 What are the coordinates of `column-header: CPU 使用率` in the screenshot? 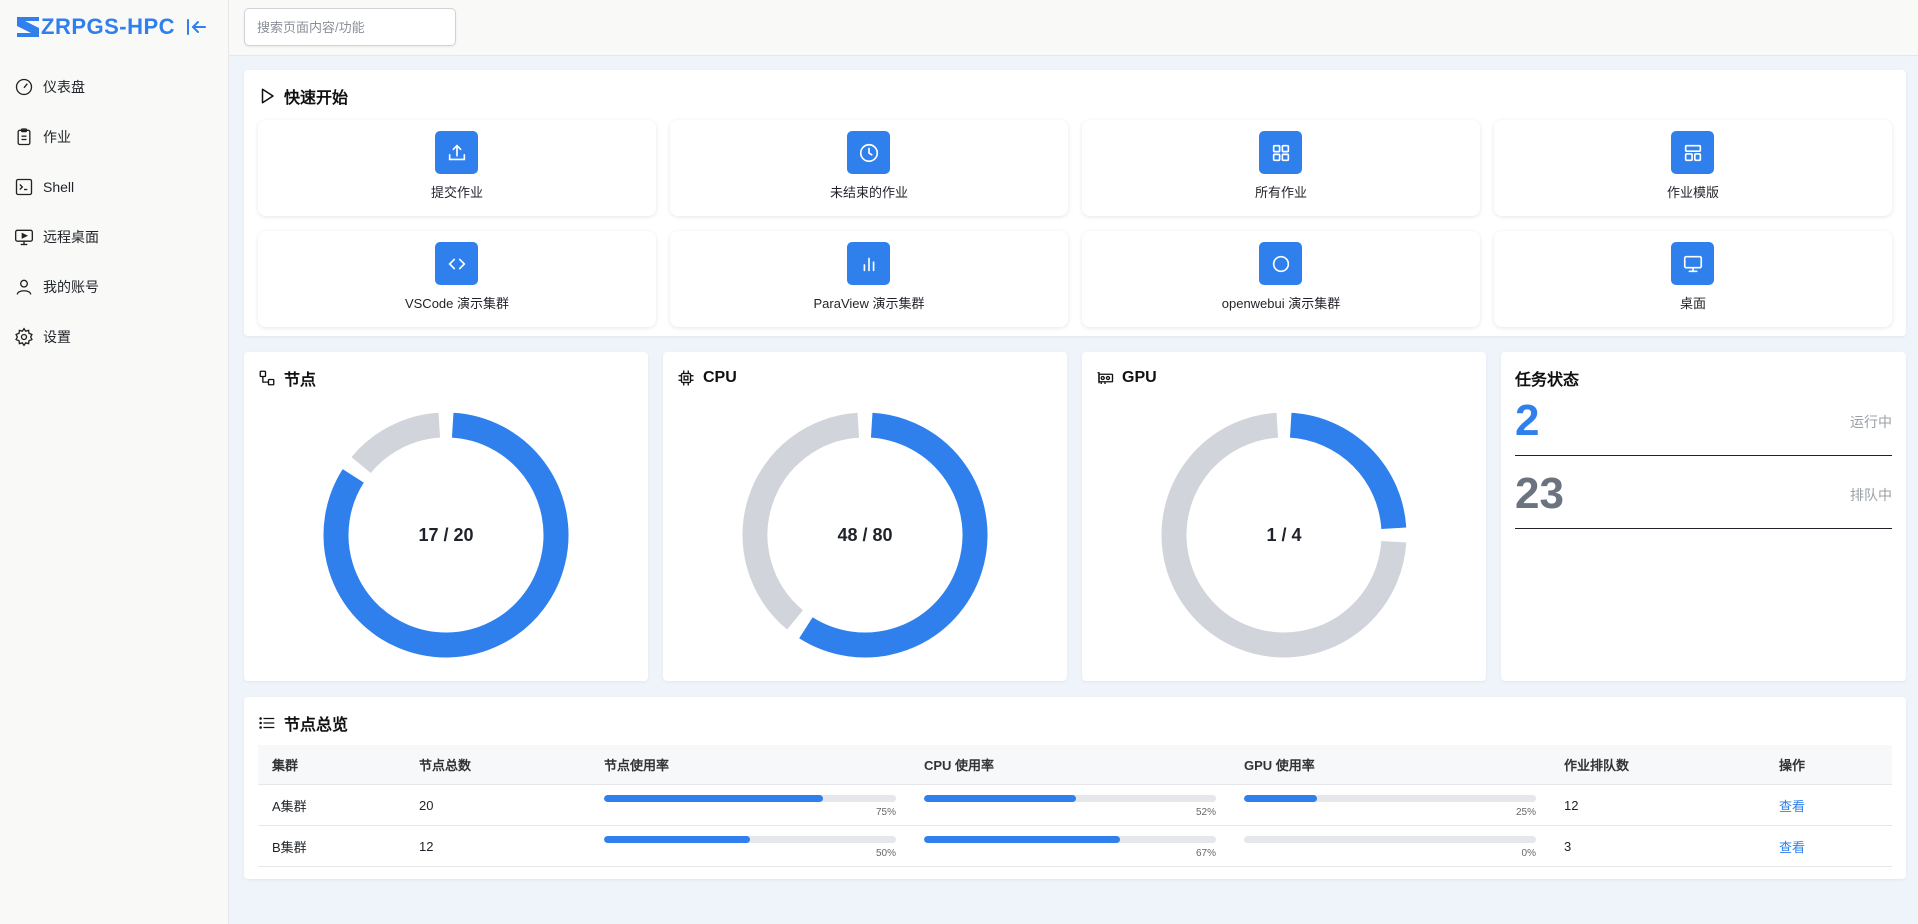 It's located at (959, 765).